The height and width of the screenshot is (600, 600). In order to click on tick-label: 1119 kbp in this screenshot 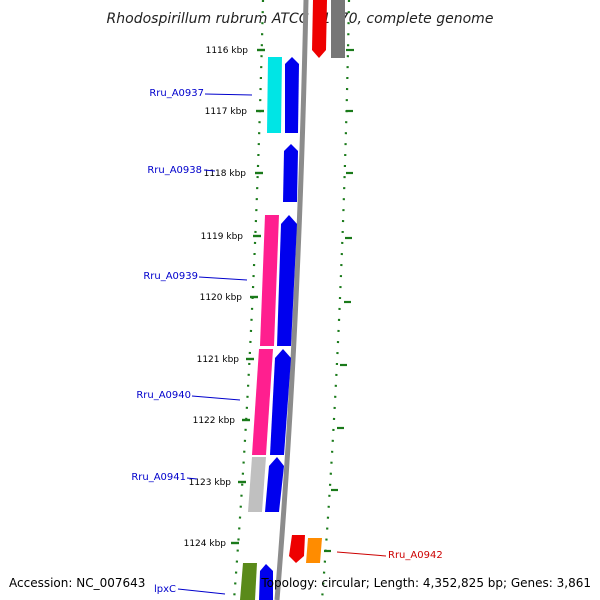, I will do `click(222, 237)`.